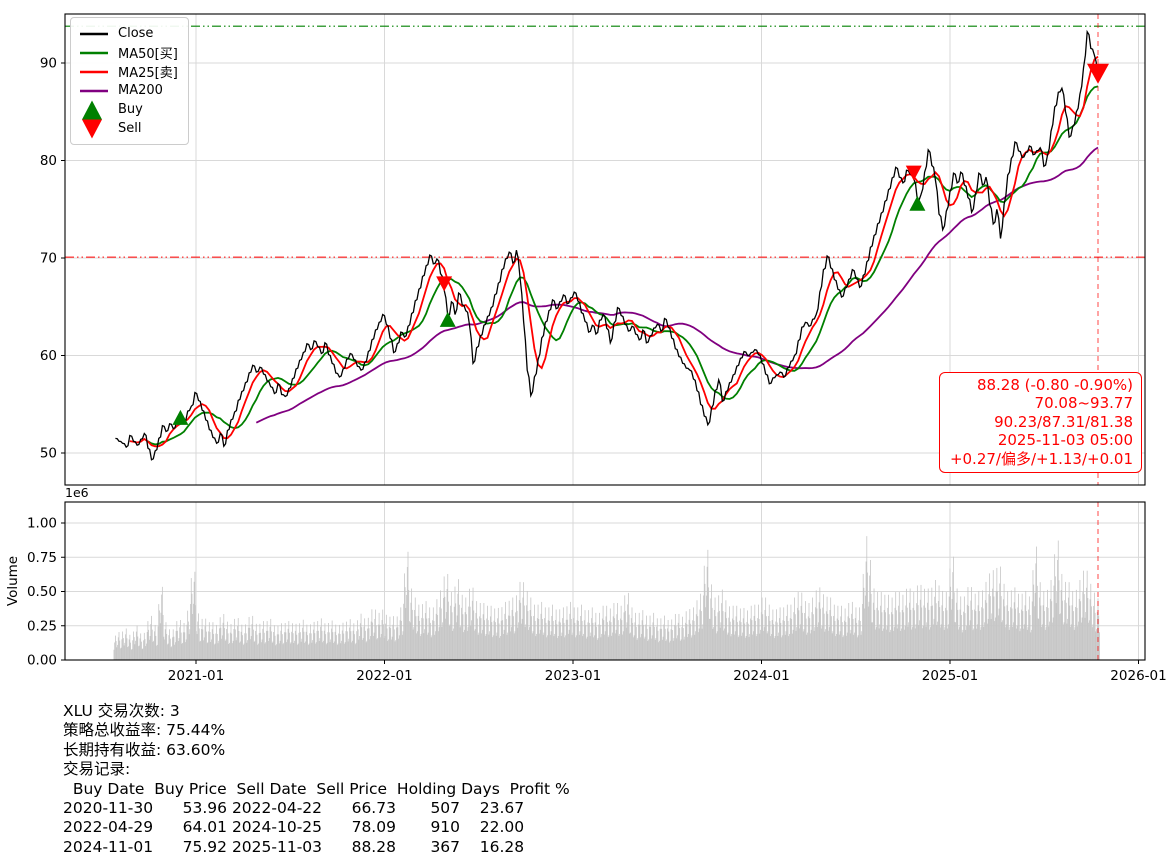 This screenshot has height=857, width=1168. What do you see at coordinates (48, 454) in the screenshot?
I see `svg-text: 50` at bounding box center [48, 454].